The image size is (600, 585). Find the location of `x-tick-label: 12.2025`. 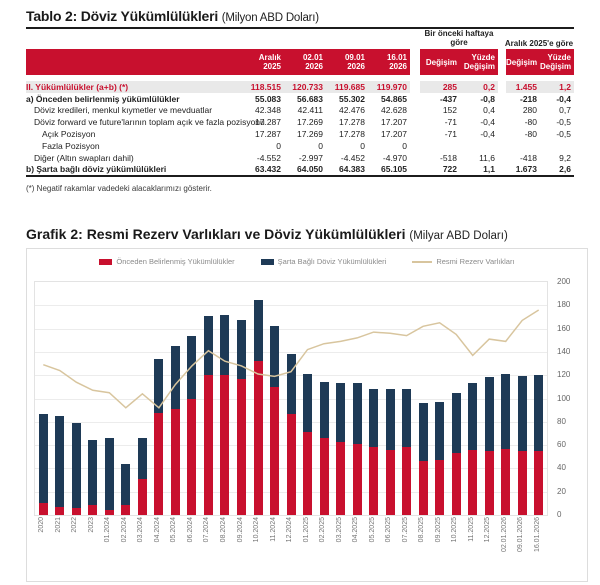

x-tick-label: 12.2025 is located at coordinates (488, 530).